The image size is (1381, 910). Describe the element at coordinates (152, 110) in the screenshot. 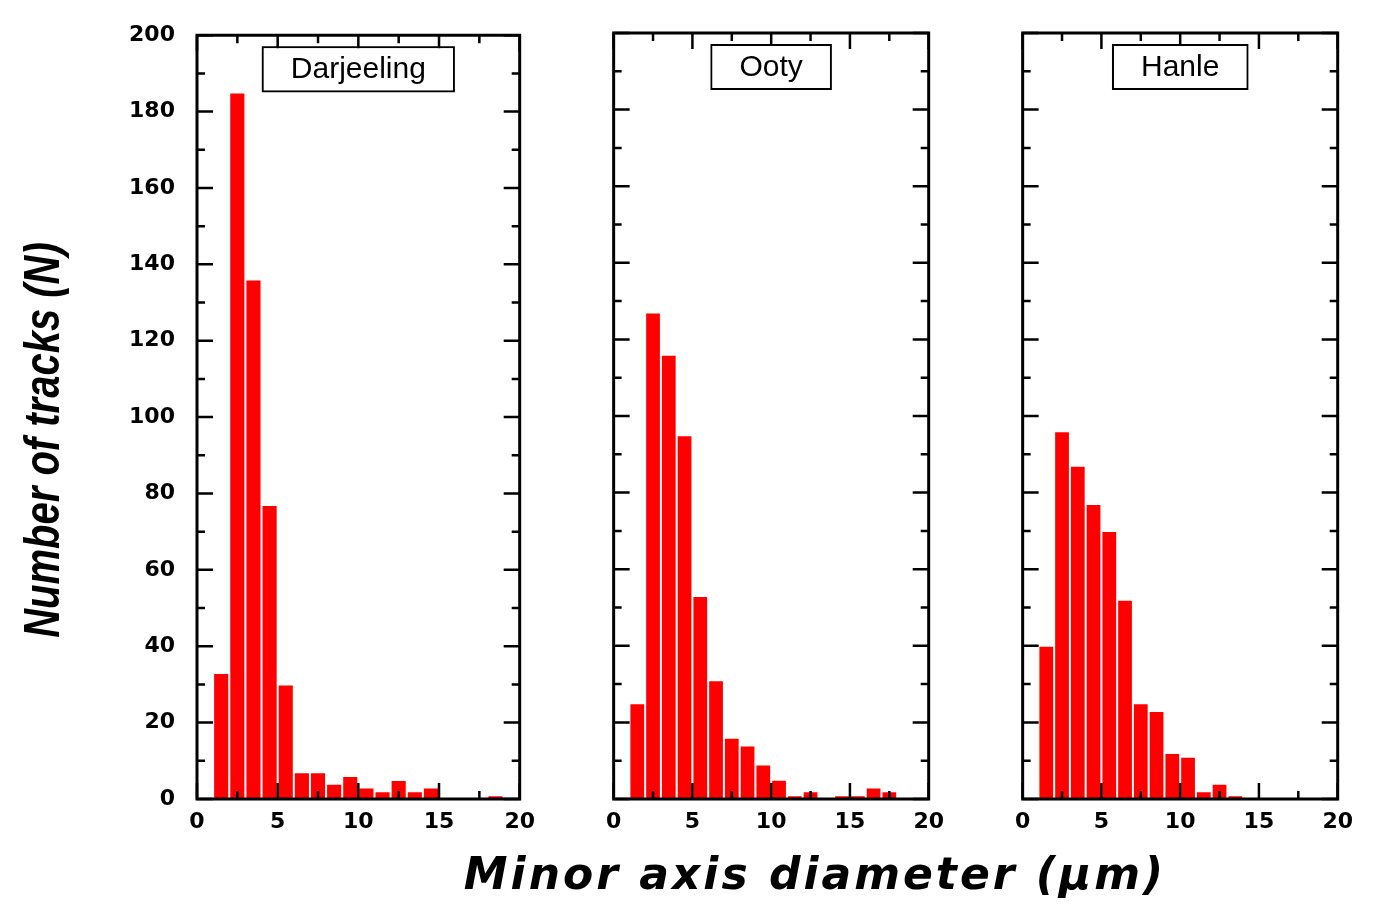

I see `y-tick-label: 180` at that location.